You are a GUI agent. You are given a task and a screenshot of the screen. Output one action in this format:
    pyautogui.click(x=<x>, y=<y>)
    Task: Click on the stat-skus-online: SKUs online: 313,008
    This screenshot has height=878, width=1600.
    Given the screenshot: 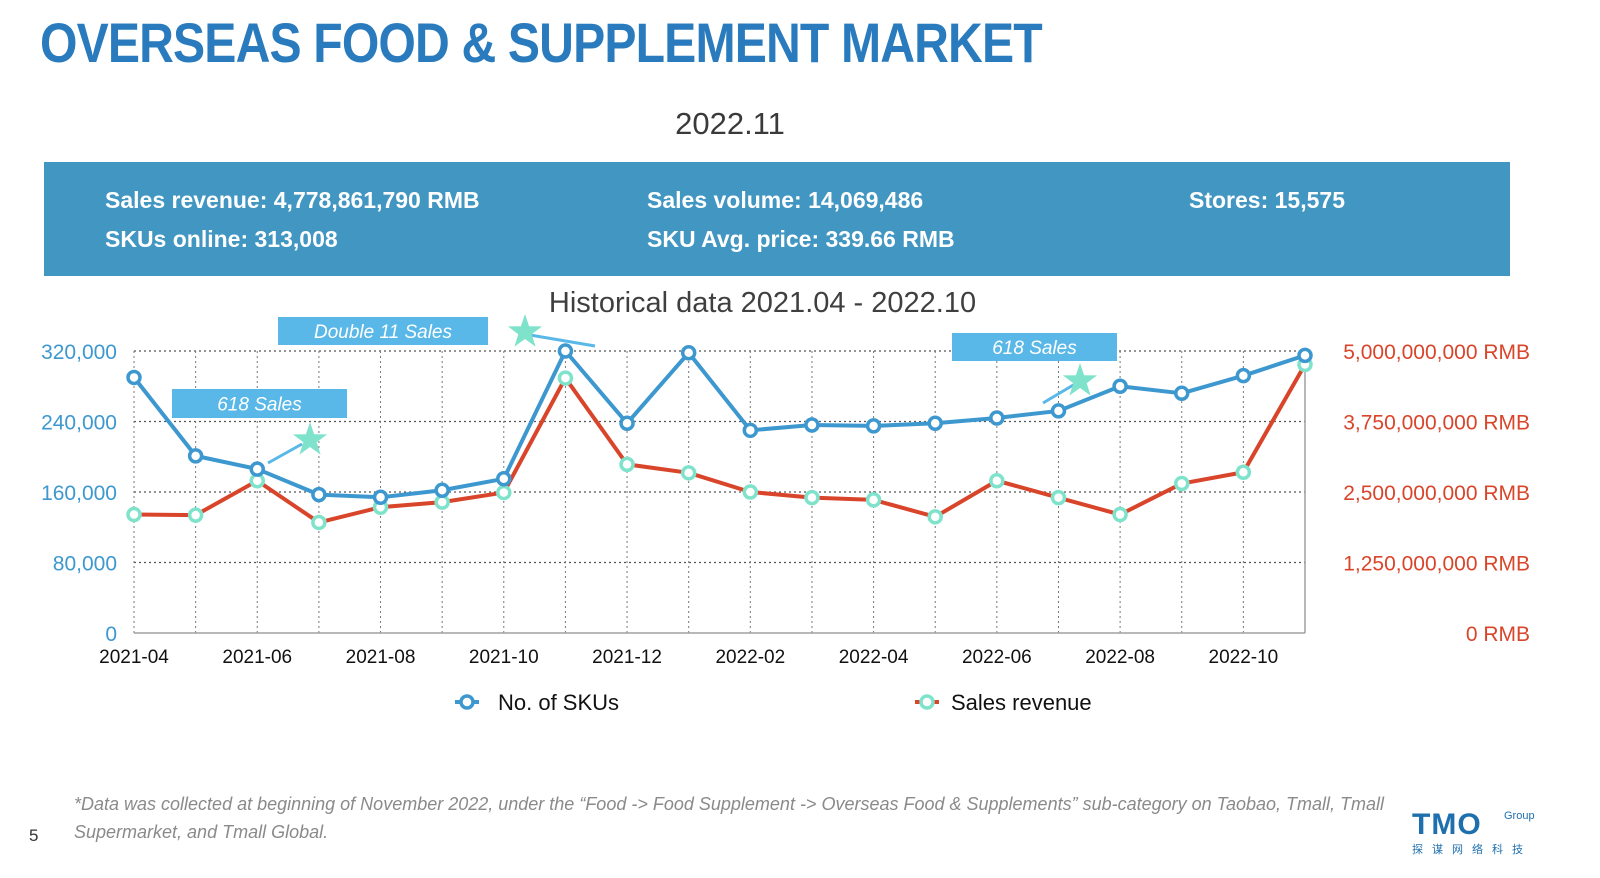 What is the action you would take?
    pyautogui.click(x=221, y=239)
    